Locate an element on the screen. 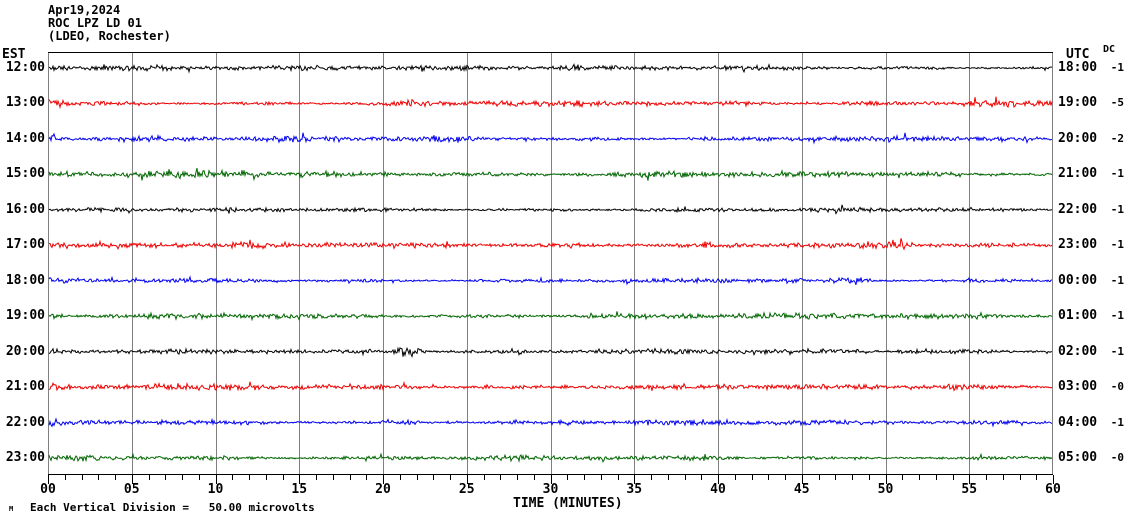  x-tick-label: 10 is located at coordinates (215, 489).